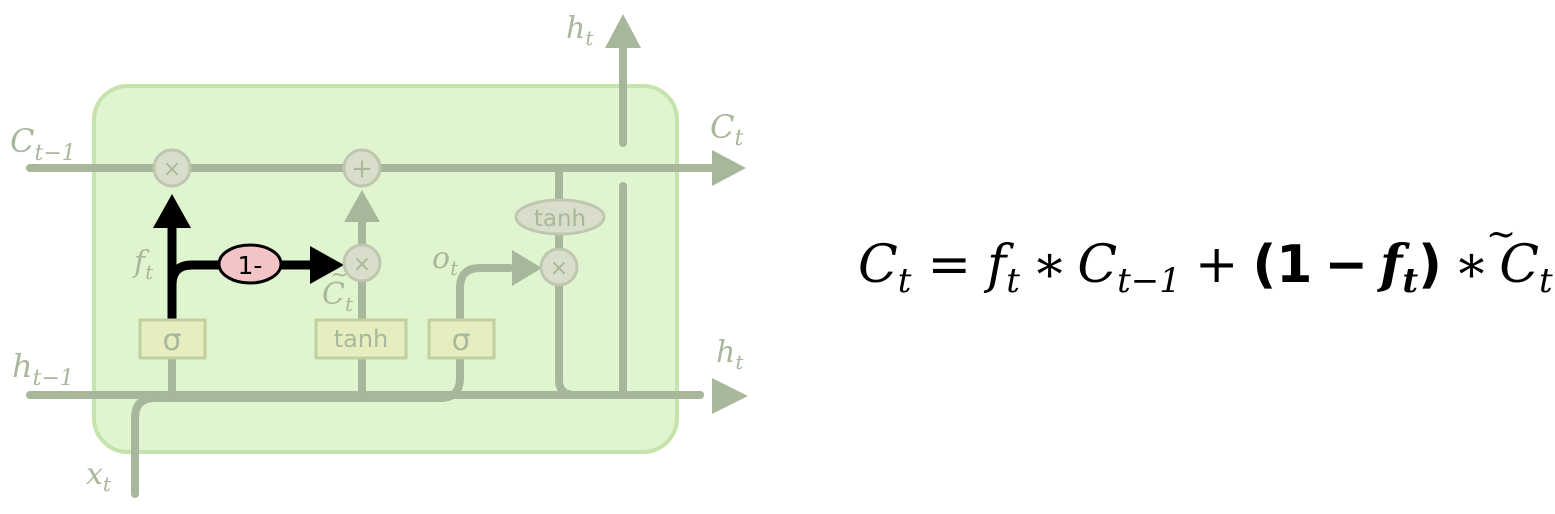 This screenshot has height=514, width=1555. I want to click on forget-multiply-symbol: ×, so click(172, 169).